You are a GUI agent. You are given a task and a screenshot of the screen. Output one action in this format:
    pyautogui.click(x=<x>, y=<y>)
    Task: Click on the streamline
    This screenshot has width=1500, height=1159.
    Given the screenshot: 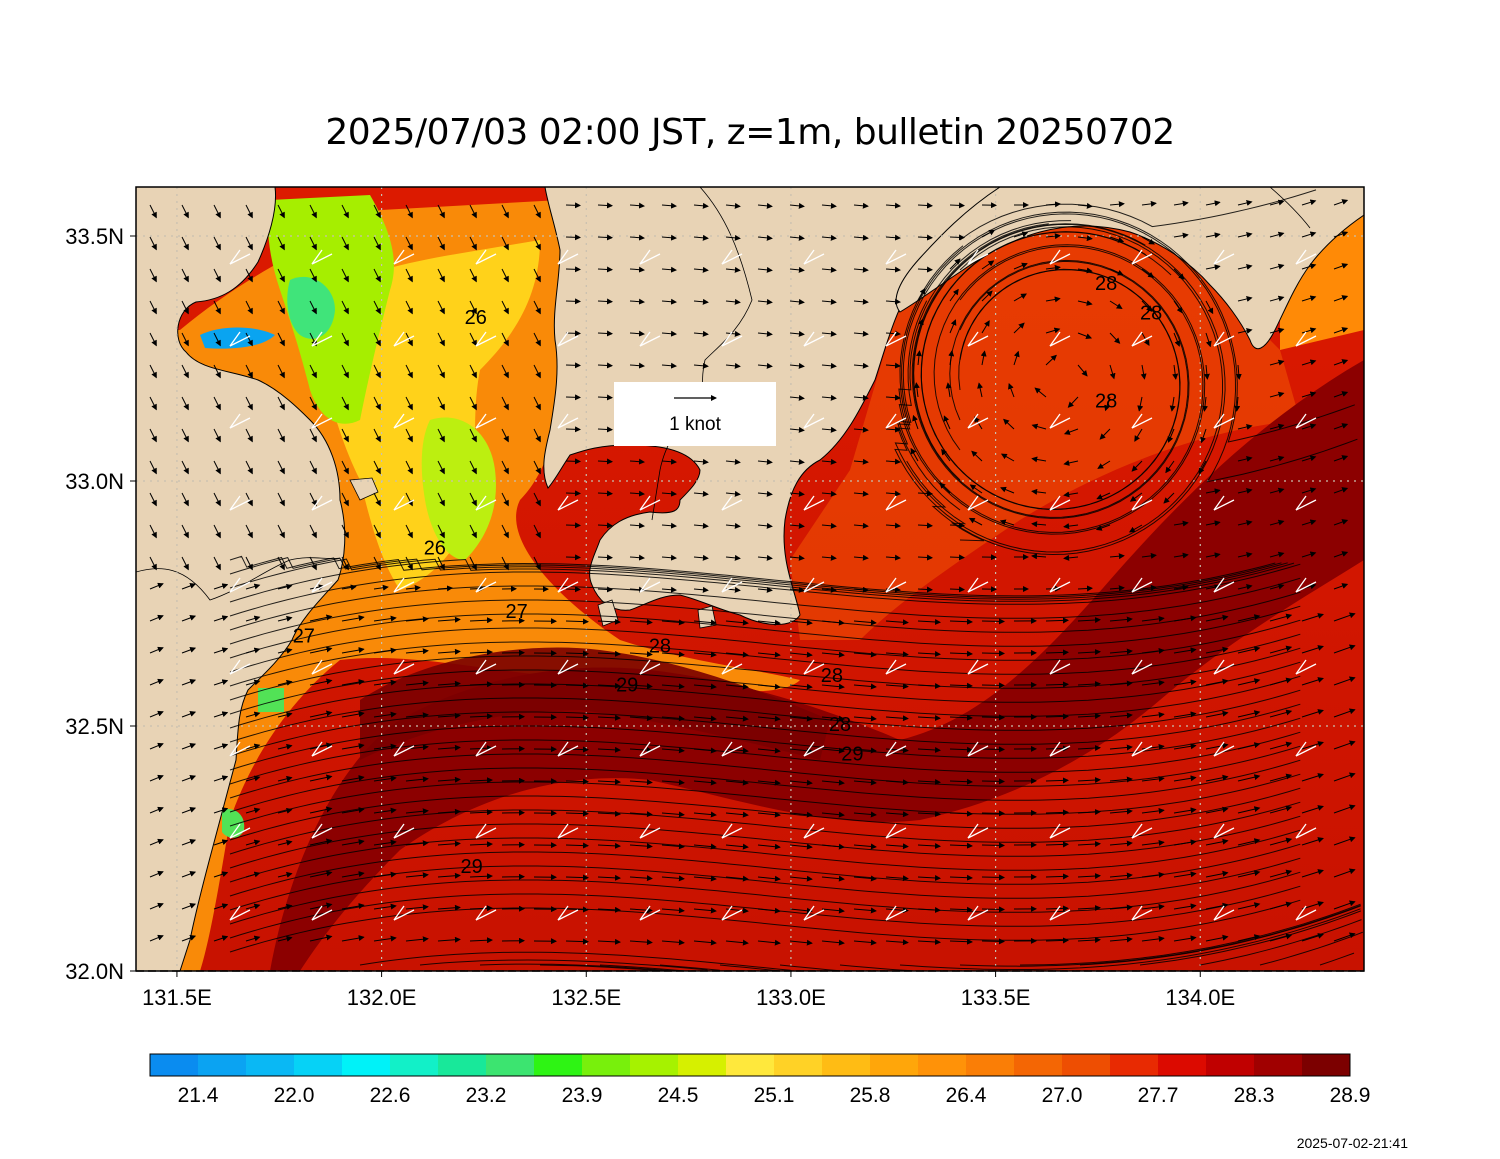 What is the action you would take?
    pyautogui.click(x=765, y=632)
    